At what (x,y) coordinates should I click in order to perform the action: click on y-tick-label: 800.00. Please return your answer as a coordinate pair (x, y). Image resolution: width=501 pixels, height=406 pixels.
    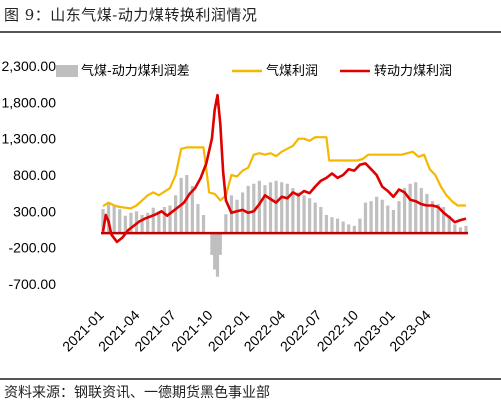
    Looking at the image, I should click on (34, 175).